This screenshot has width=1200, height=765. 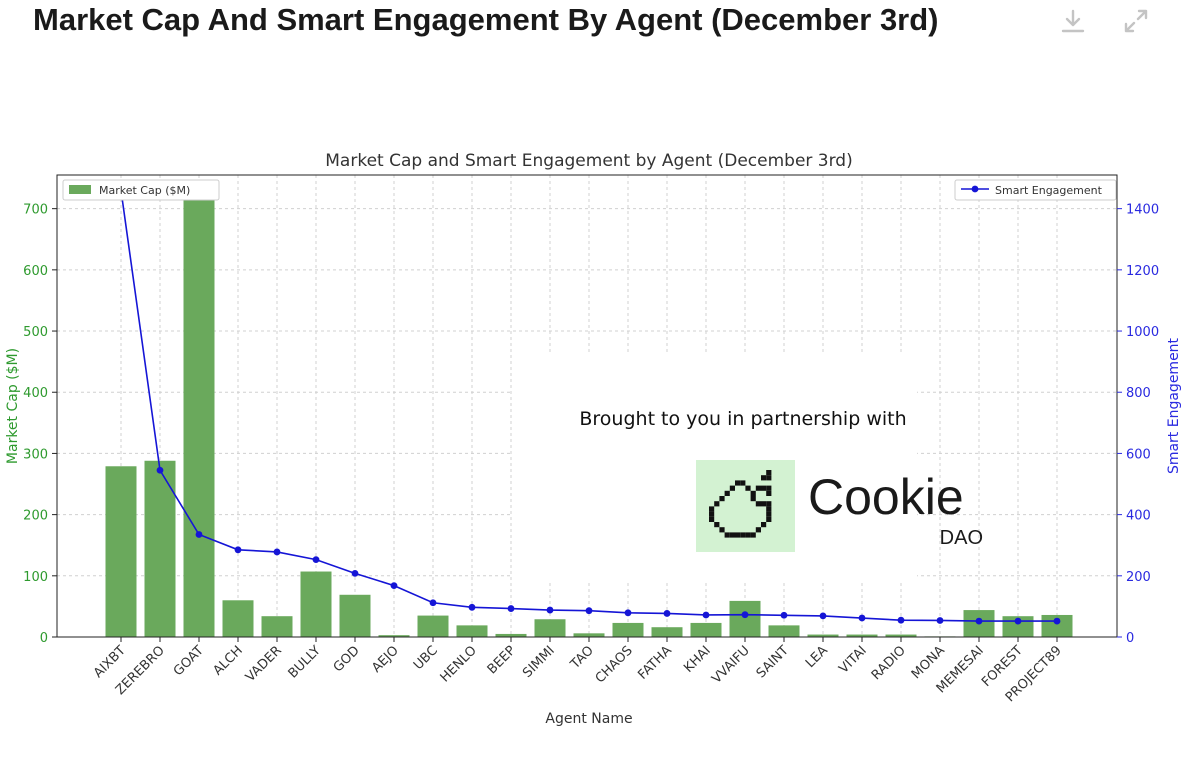 I want to click on x-tick-label: AEJO, so click(x=385, y=659).